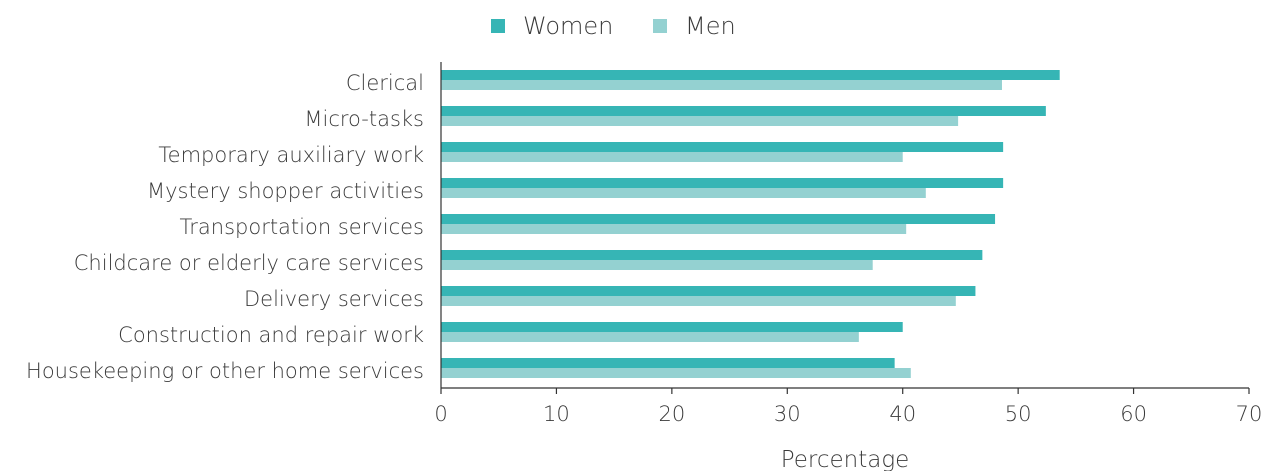  What do you see at coordinates (225, 371) in the screenshot?
I see `category-label: Housekeeping or other home services` at bounding box center [225, 371].